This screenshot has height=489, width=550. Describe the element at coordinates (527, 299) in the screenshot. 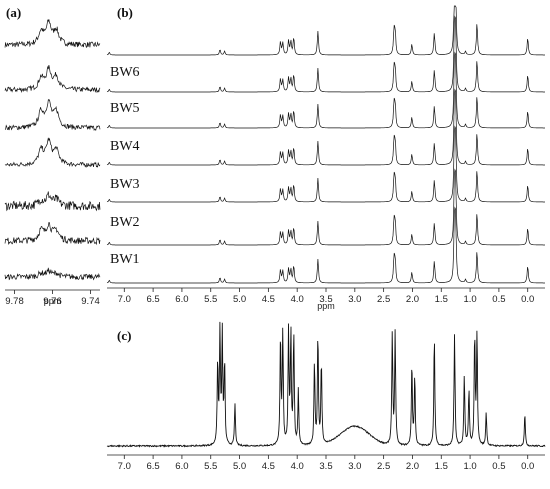

I see `panel-b-x-tick-label: 0.0` at that location.